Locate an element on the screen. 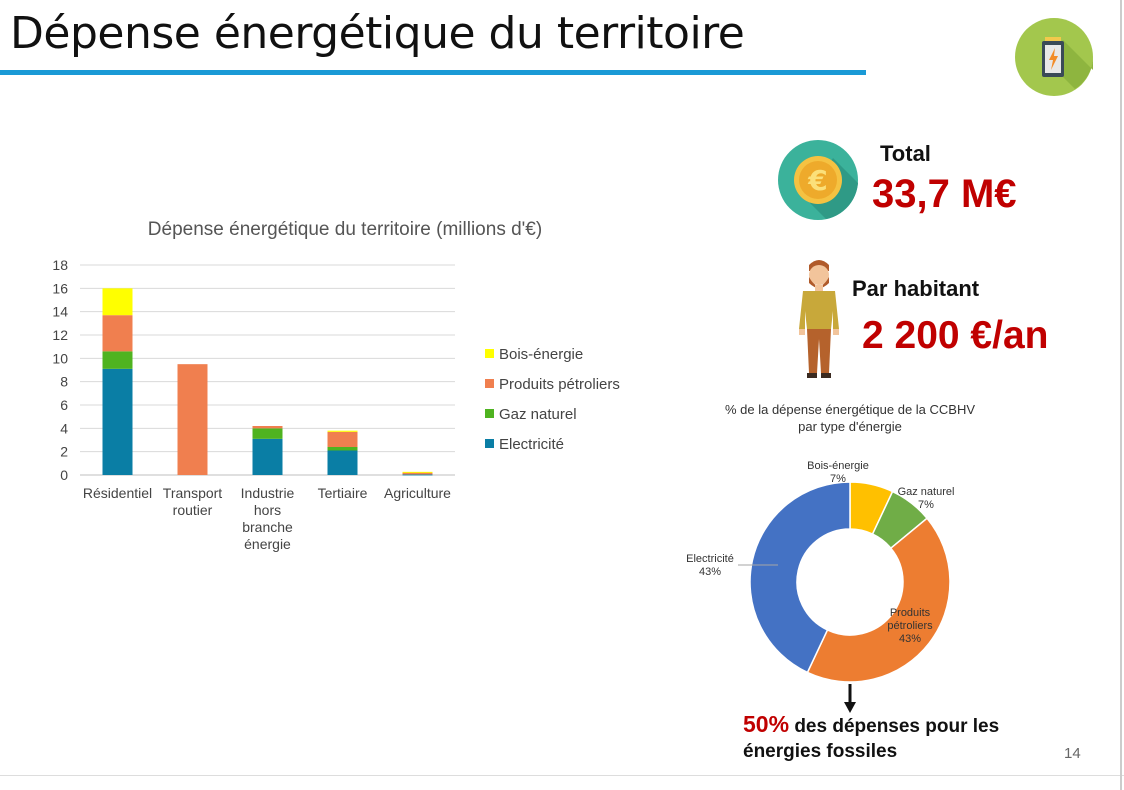  bar-gaz-naturel-industrie-hors-branche-energie is located at coordinates (267, 433).